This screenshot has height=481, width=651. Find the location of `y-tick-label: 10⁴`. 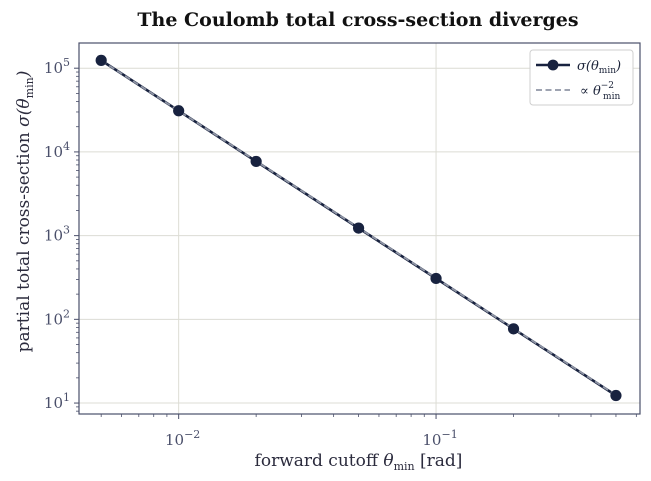

y-tick-label: 10⁴ is located at coordinates (57, 150).